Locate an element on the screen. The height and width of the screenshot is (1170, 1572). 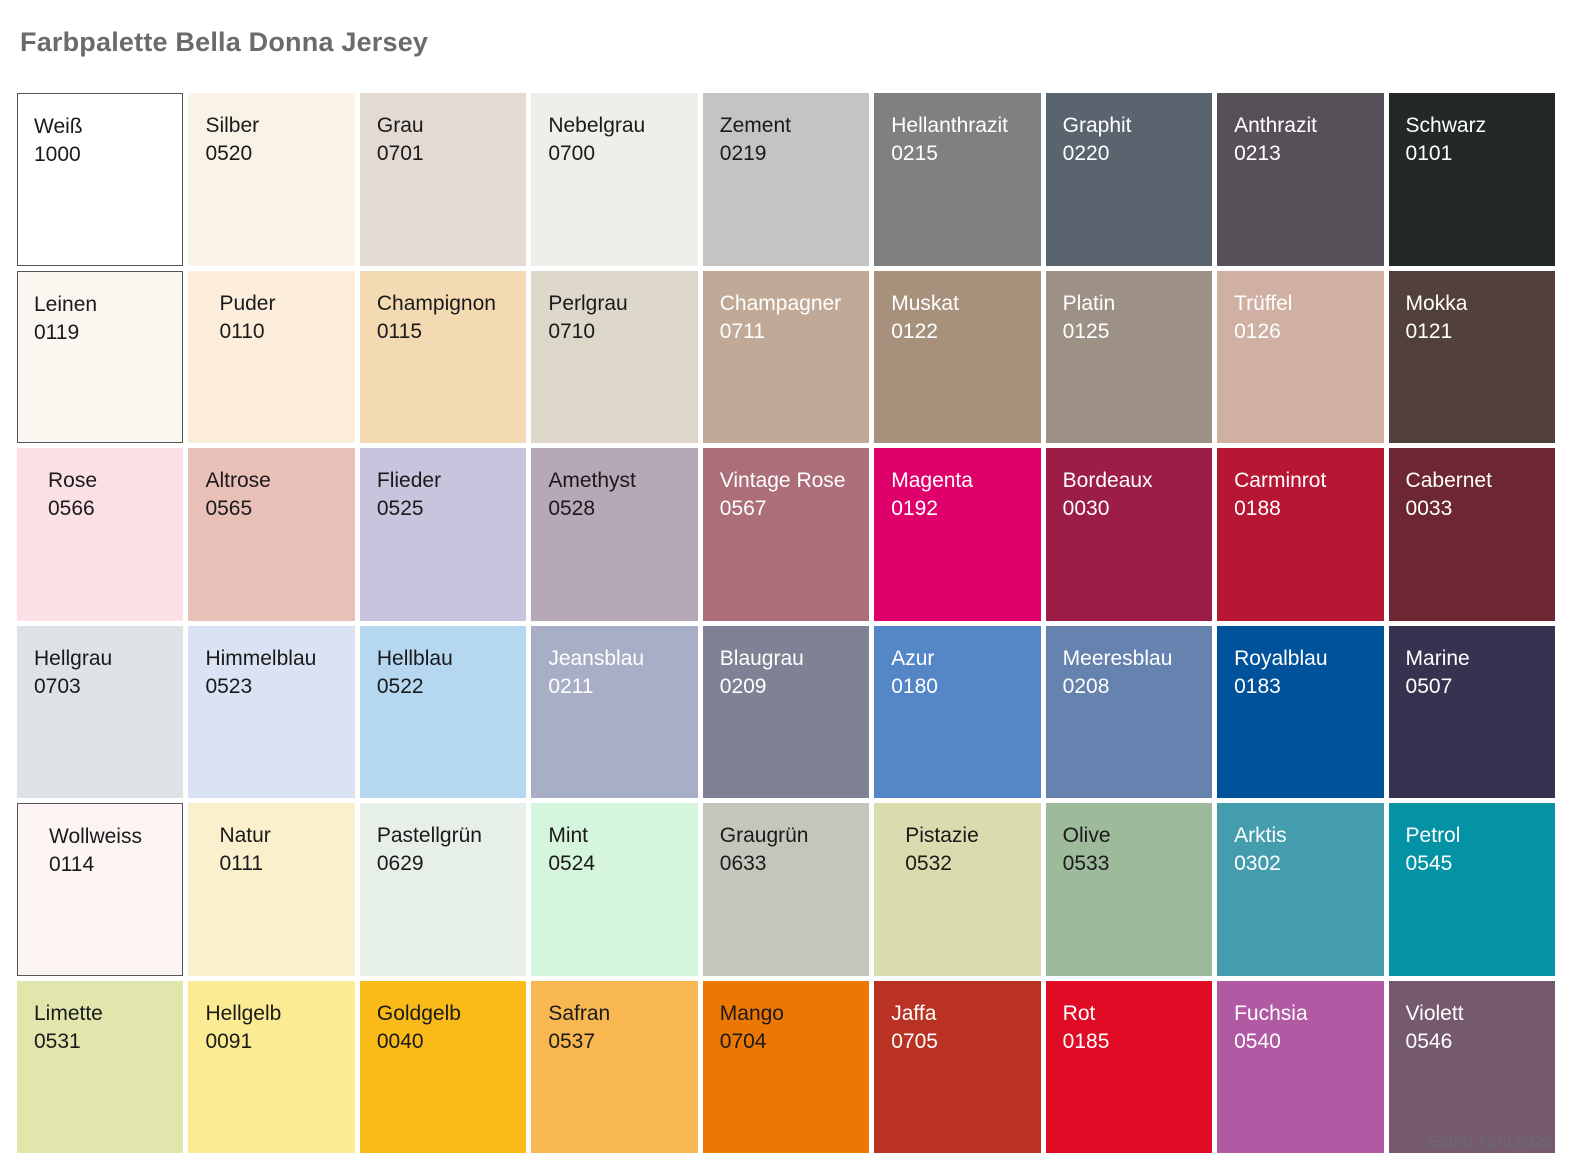
swatch-color-code: 0030 is located at coordinates (1086, 508).